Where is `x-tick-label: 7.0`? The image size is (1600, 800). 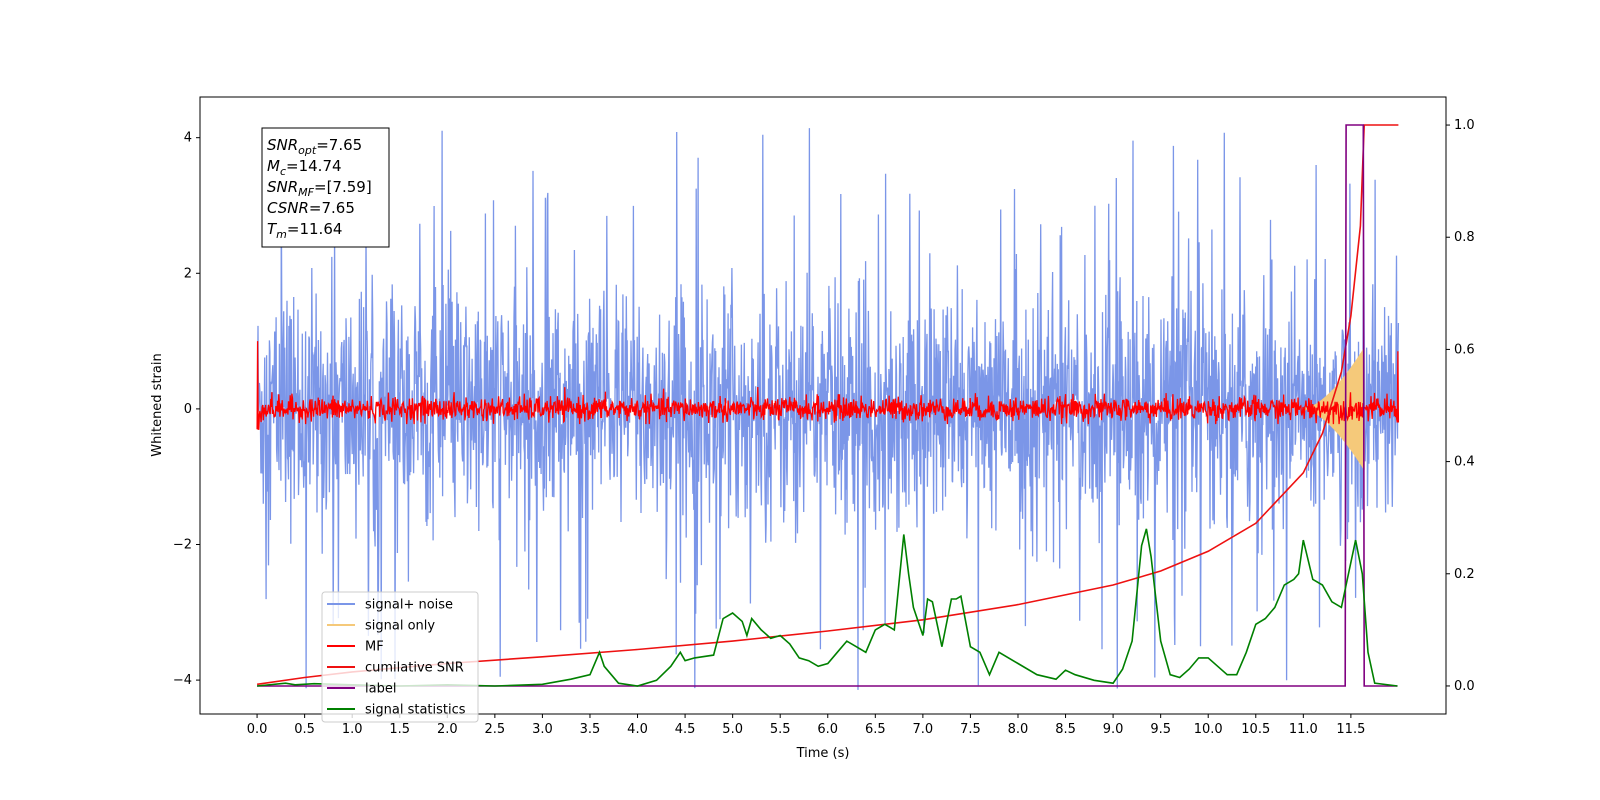
x-tick-label: 7.0 is located at coordinates (923, 729).